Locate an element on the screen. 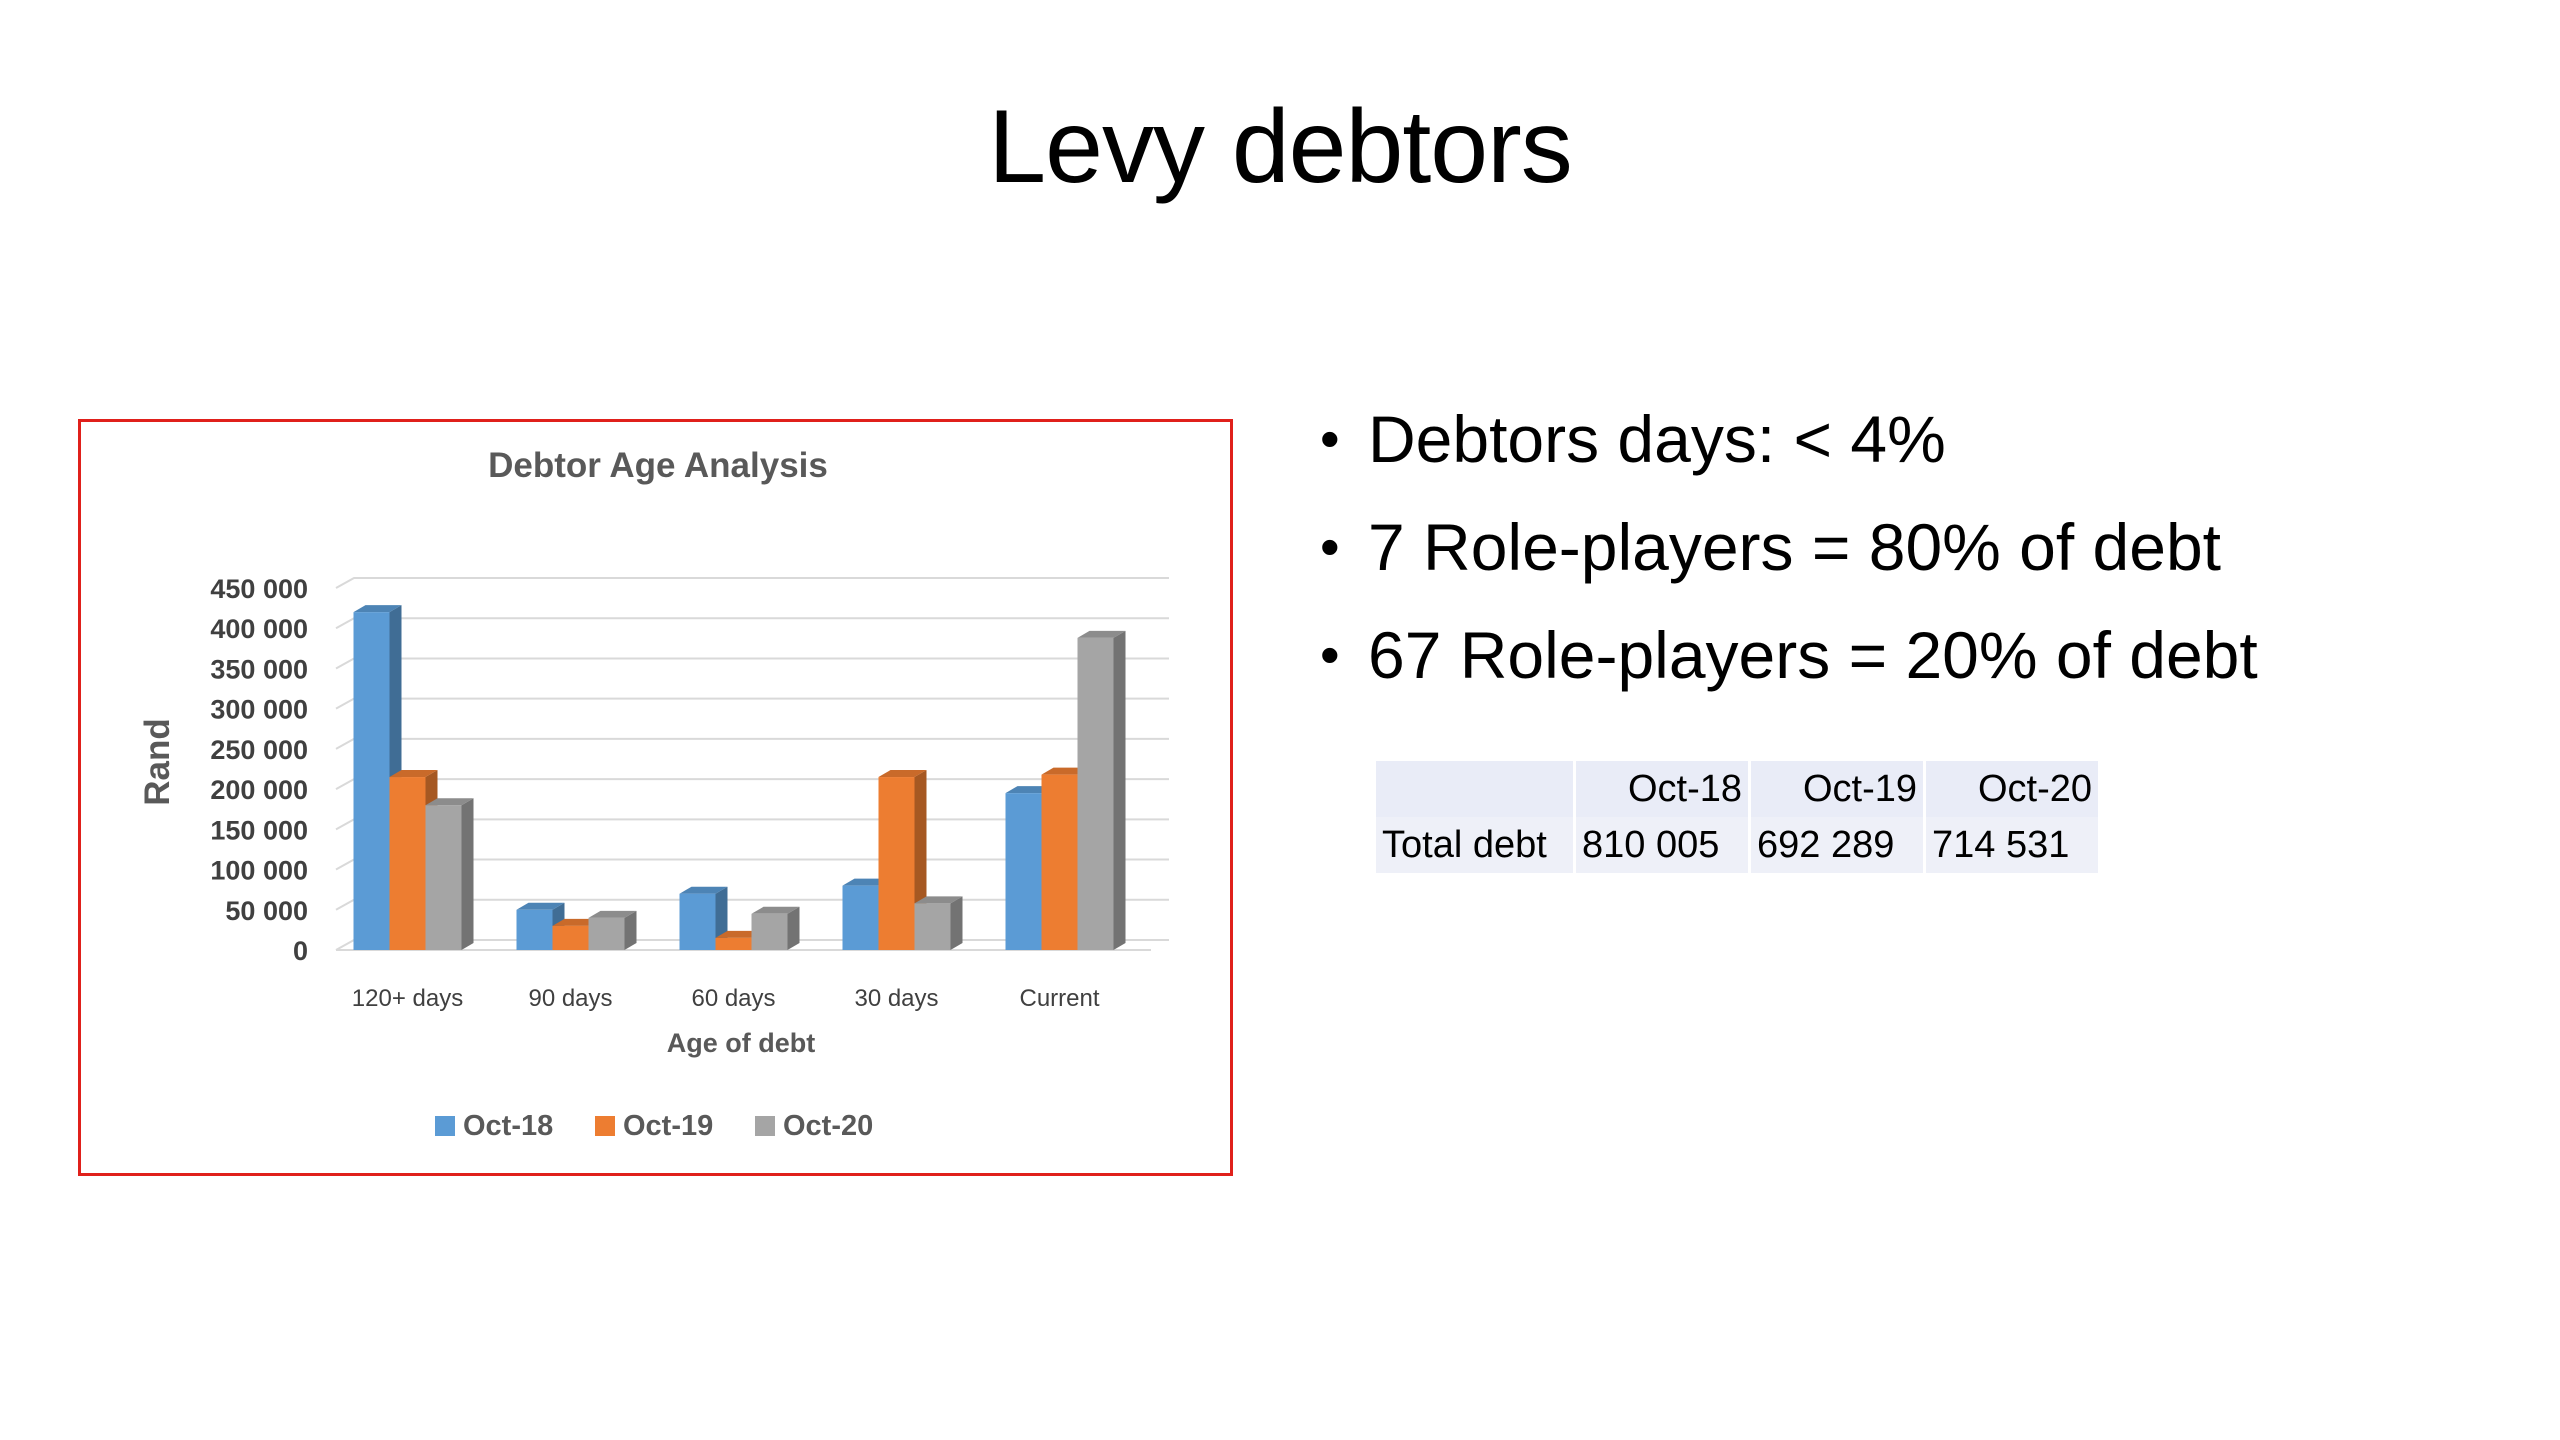 The height and width of the screenshot is (1440, 2560). table-cell: 692 289 is located at coordinates (1837, 845).